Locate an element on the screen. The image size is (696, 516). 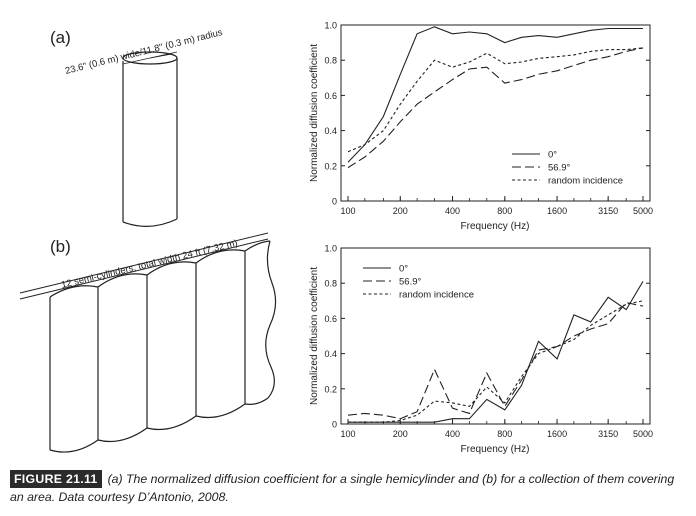
chart-a-x-axis: 100 200 400 800 1600 3150 5000 is located at coordinates (496, 206).